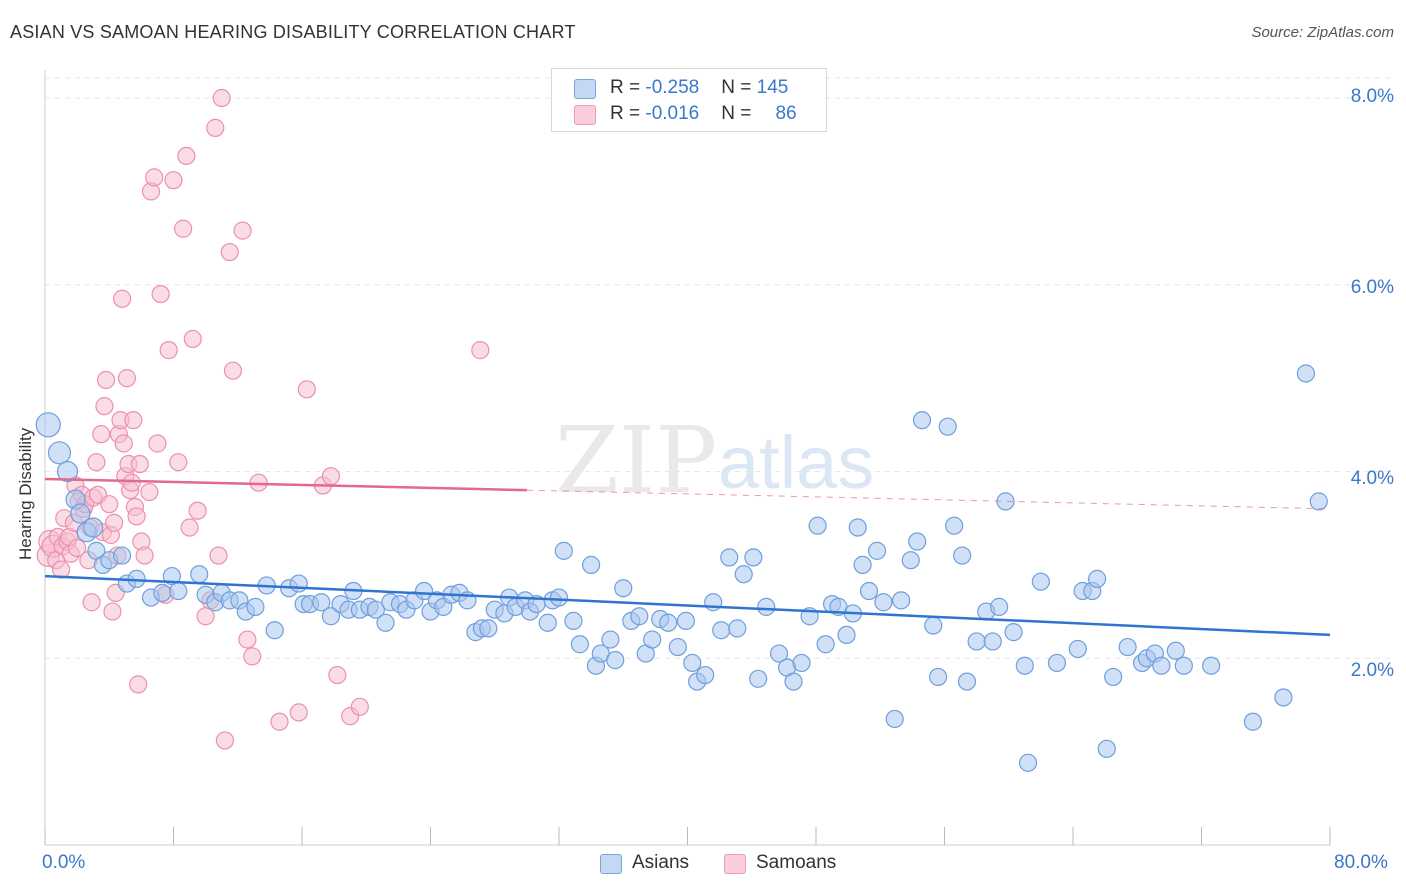  I want to click on x-tick-min: 0.0%, so click(64, 862).